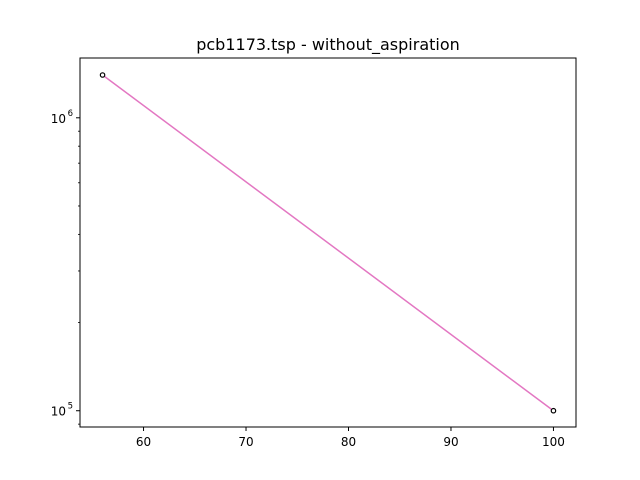 The height and width of the screenshot is (480, 640). Describe the element at coordinates (70, 407) in the screenshot. I see `y-tick-exponent: 5` at that location.